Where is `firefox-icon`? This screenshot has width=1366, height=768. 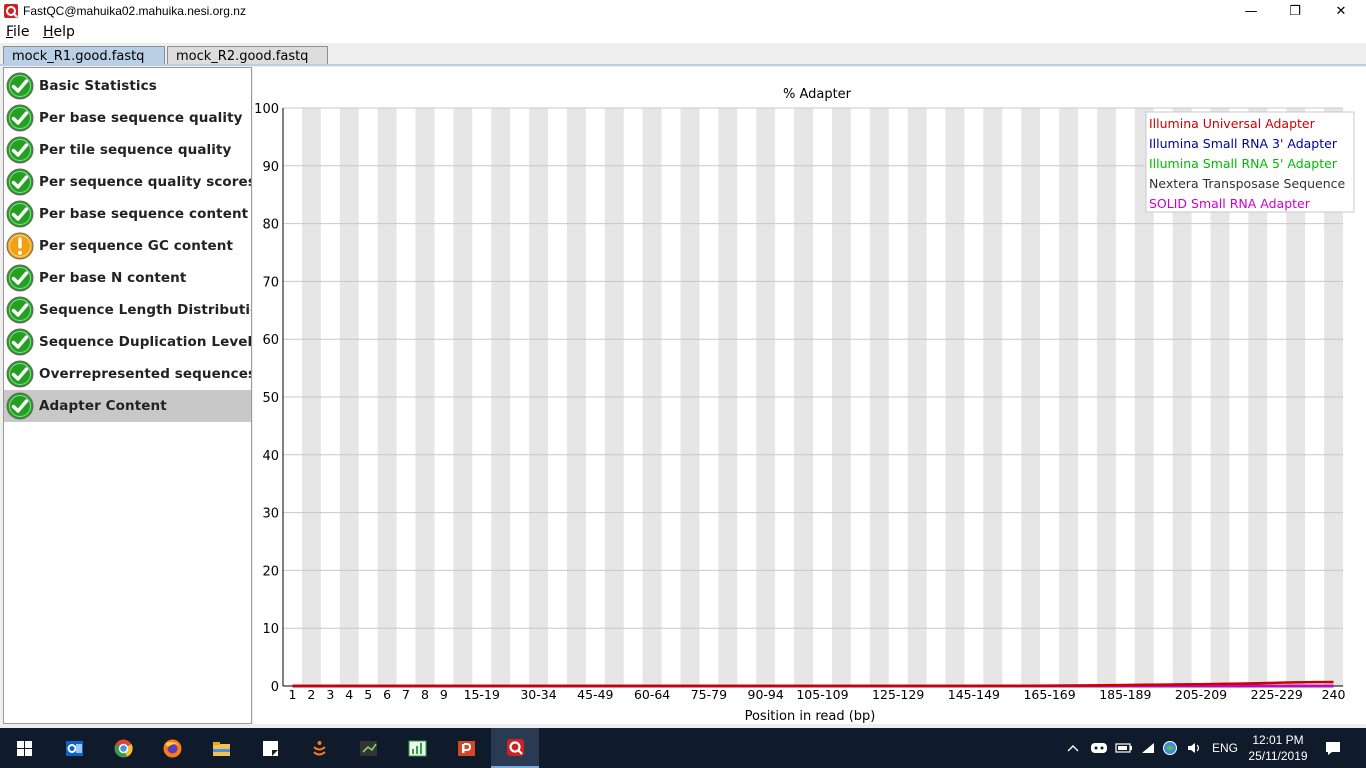 firefox-icon is located at coordinates (172, 748).